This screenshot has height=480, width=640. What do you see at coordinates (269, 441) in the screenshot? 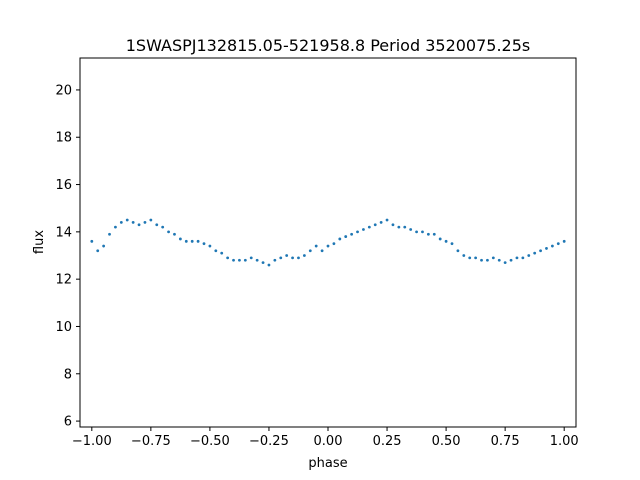
I see `x-tick-label: −0.25` at bounding box center [269, 441].